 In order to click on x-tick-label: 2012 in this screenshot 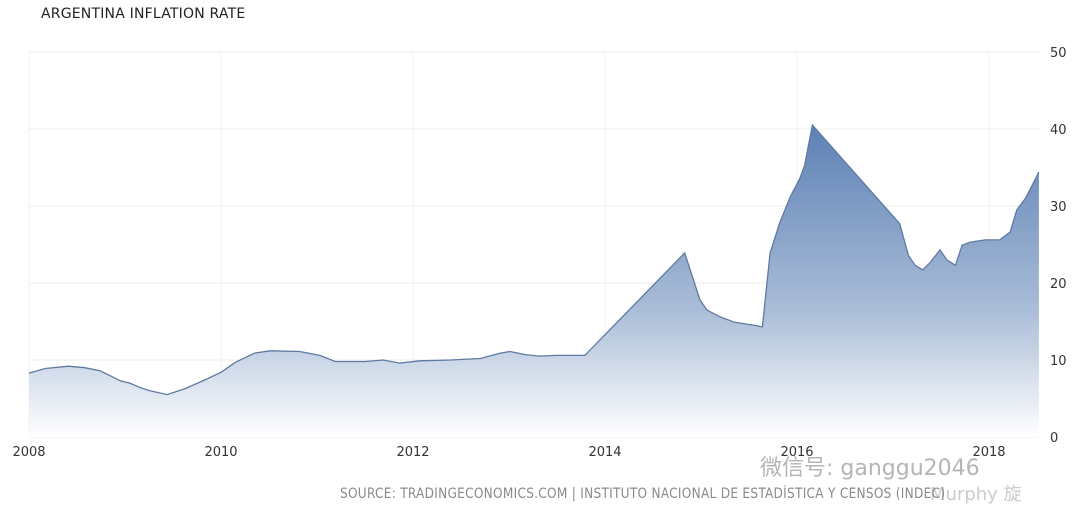, I will do `click(412, 452)`.